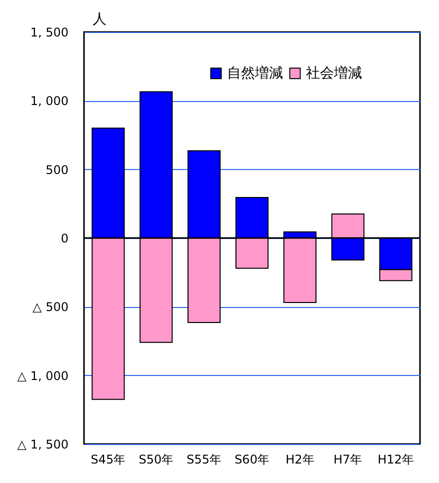 The image size is (439, 483). I want to click on y-axis-title: 人, so click(99, 20).